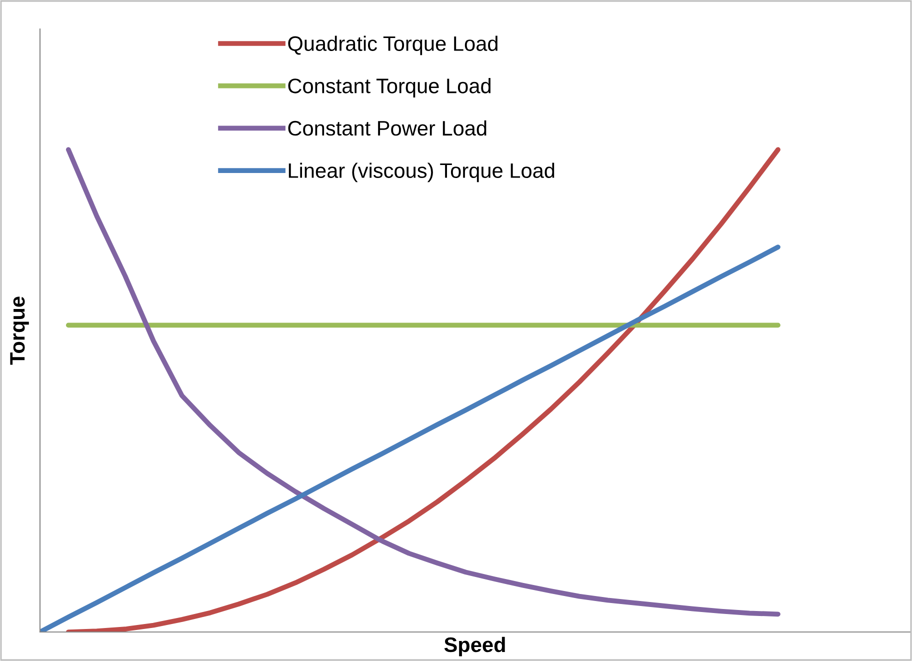 The image size is (912, 661). What do you see at coordinates (474, 646) in the screenshot?
I see `x-axis-title: Speed` at bounding box center [474, 646].